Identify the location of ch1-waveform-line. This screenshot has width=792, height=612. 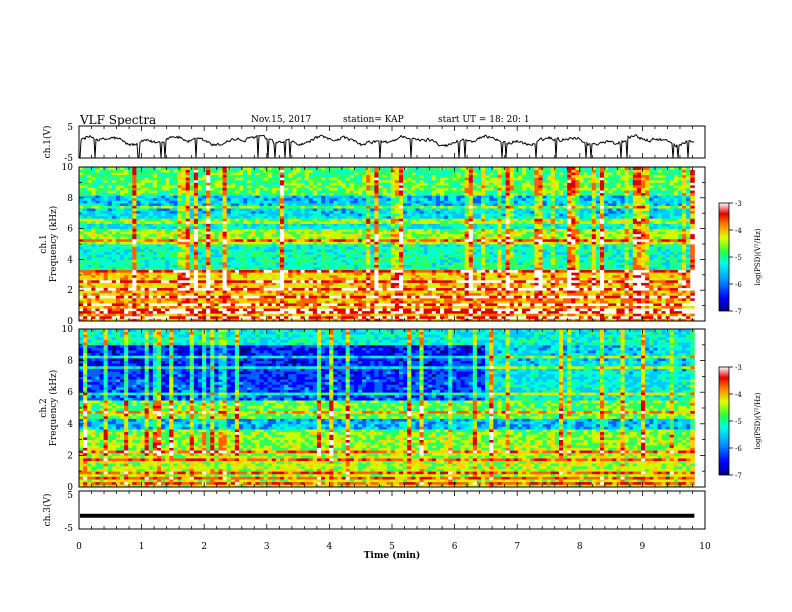
(387, 146).